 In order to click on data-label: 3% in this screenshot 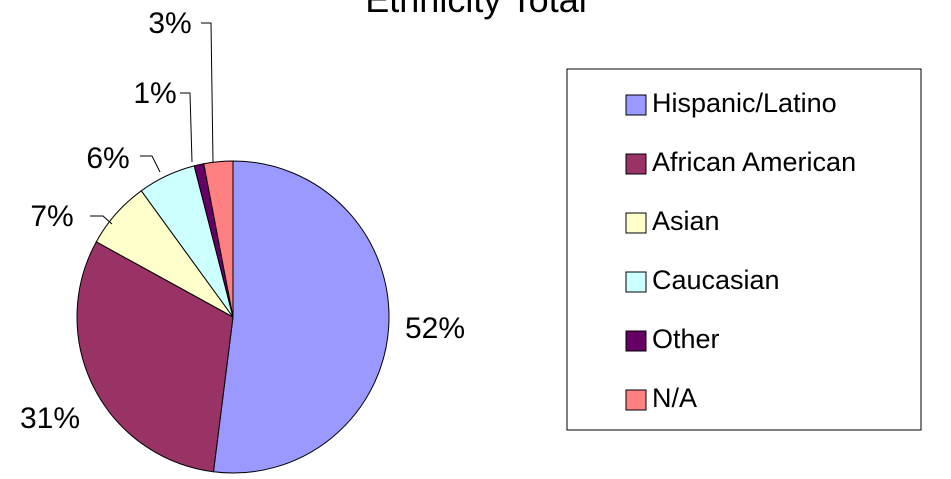, I will do `click(169, 23)`.